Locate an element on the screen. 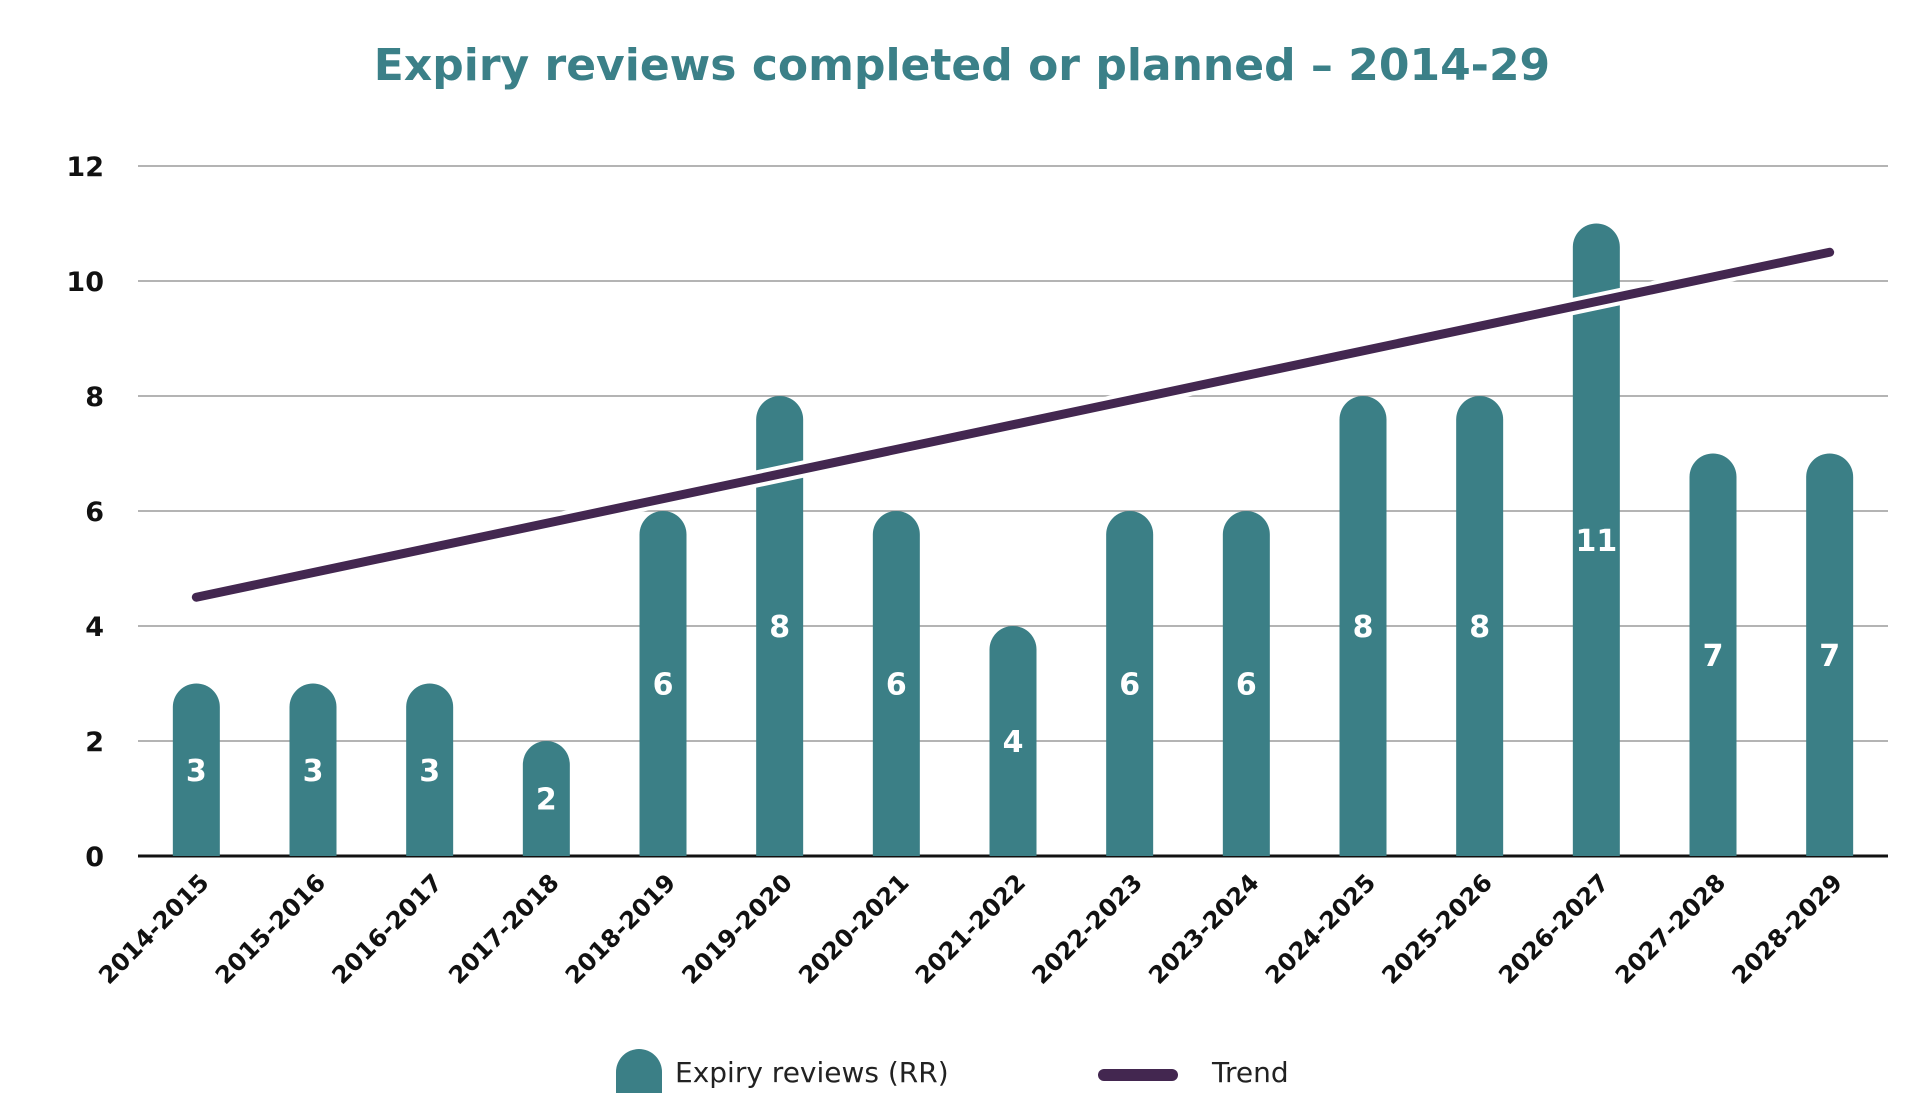  legend-bar-swatch is located at coordinates (639, 1071).